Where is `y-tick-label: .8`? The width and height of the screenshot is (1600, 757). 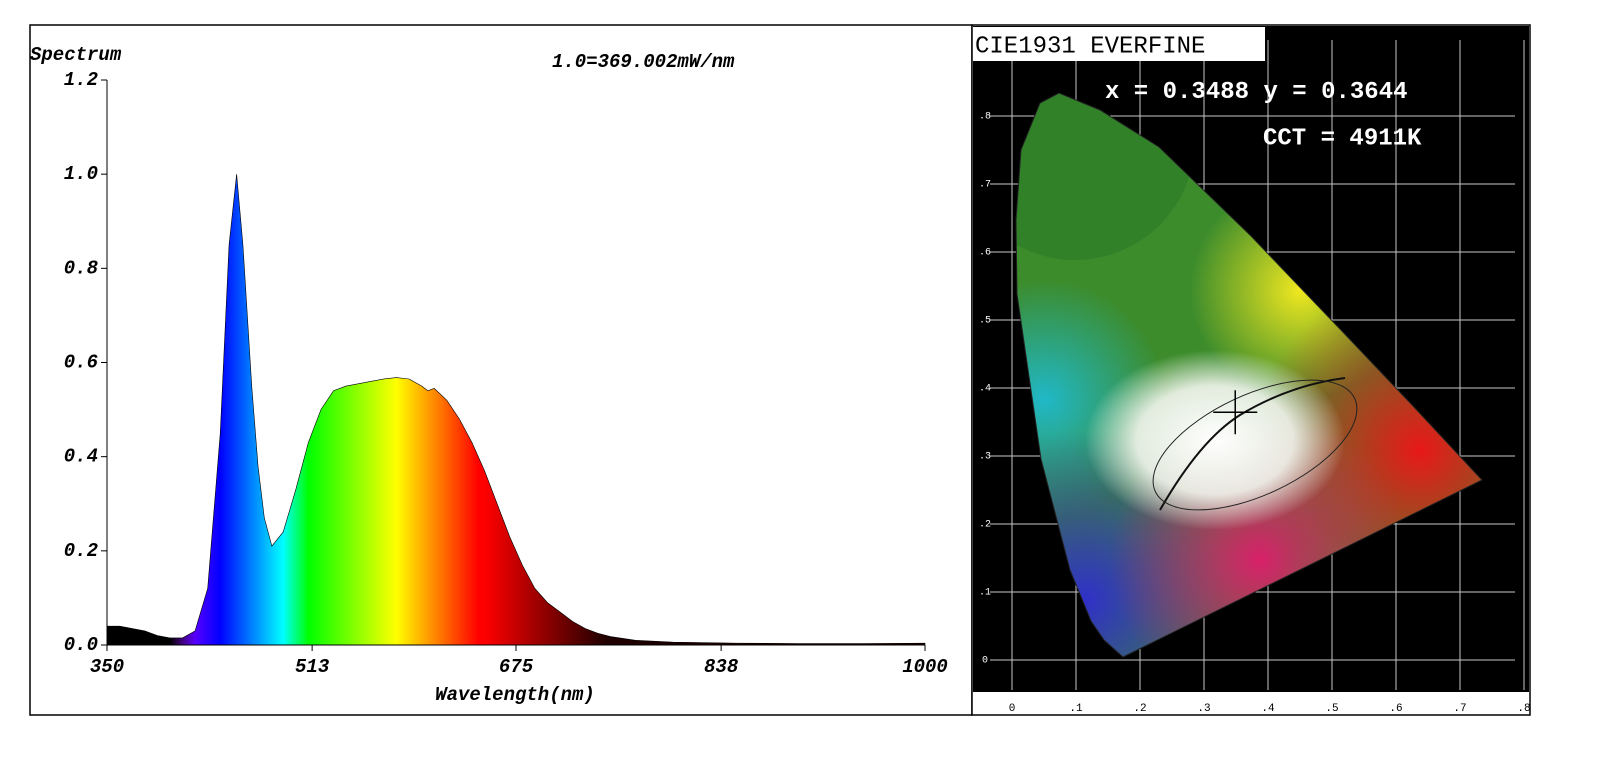 y-tick-label: .8 is located at coordinates (985, 117).